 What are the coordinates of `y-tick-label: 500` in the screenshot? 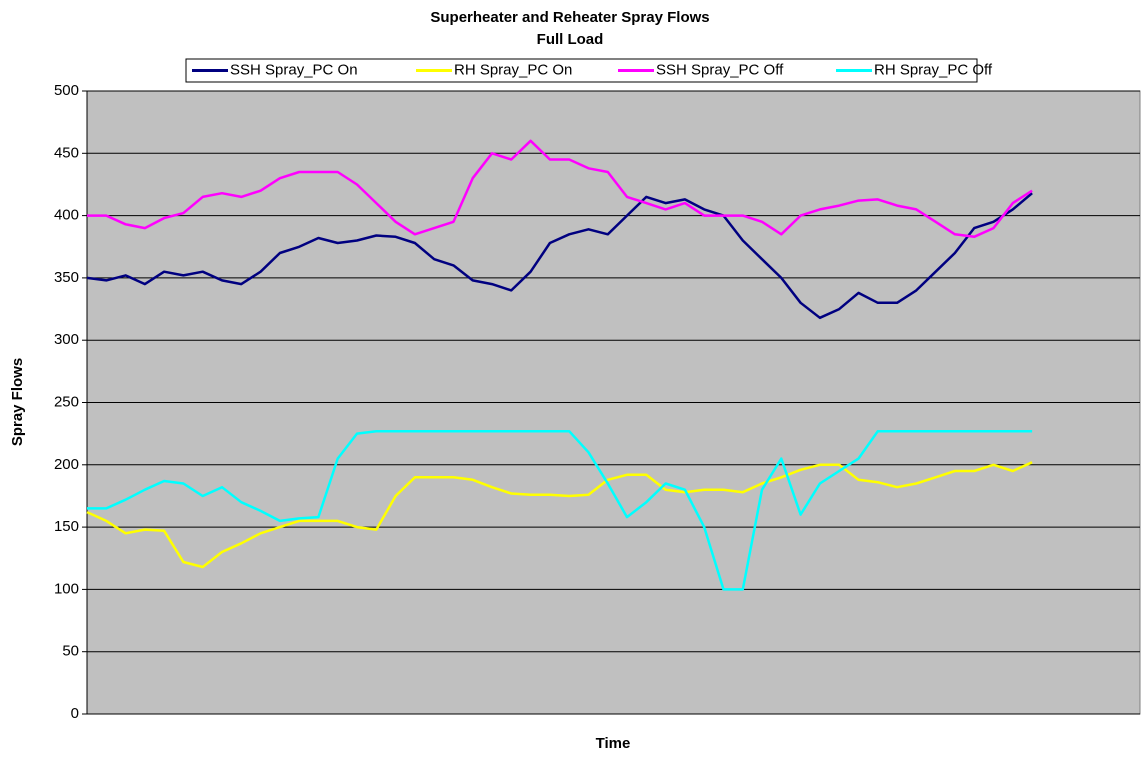 It's located at (66, 90).